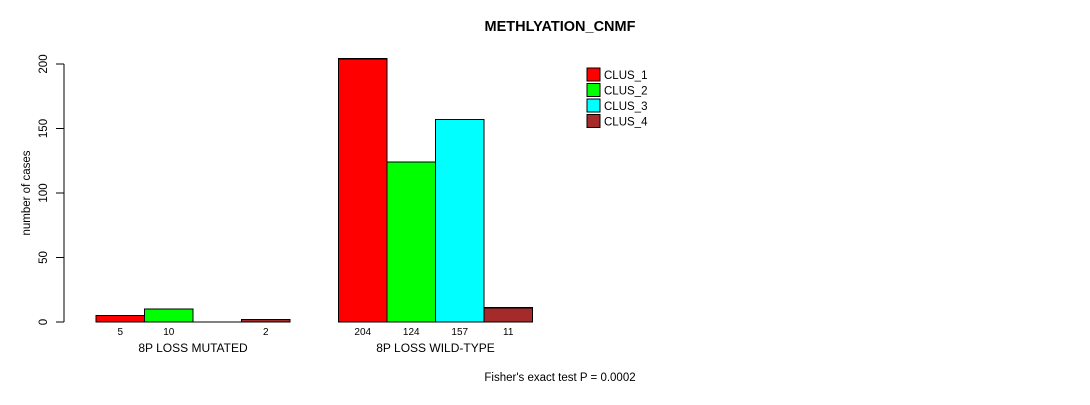 The height and width of the screenshot is (405, 1090). What do you see at coordinates (27, 192) in the screenshot?
I see `y-axis-label: number of cases` at bounding box center [27, 192].